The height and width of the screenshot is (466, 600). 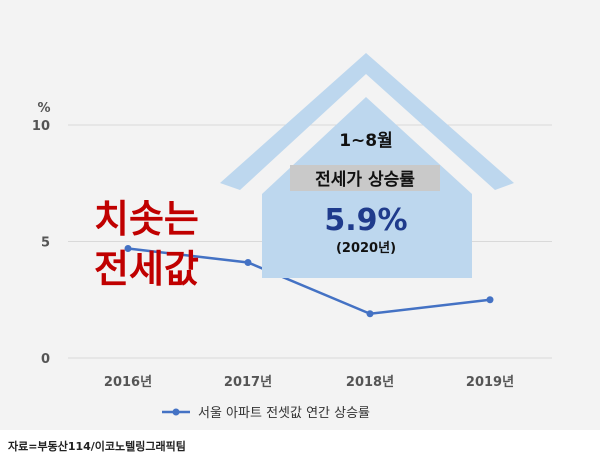 I want to click on y-unit-label: %, so click(x=43, y=108).